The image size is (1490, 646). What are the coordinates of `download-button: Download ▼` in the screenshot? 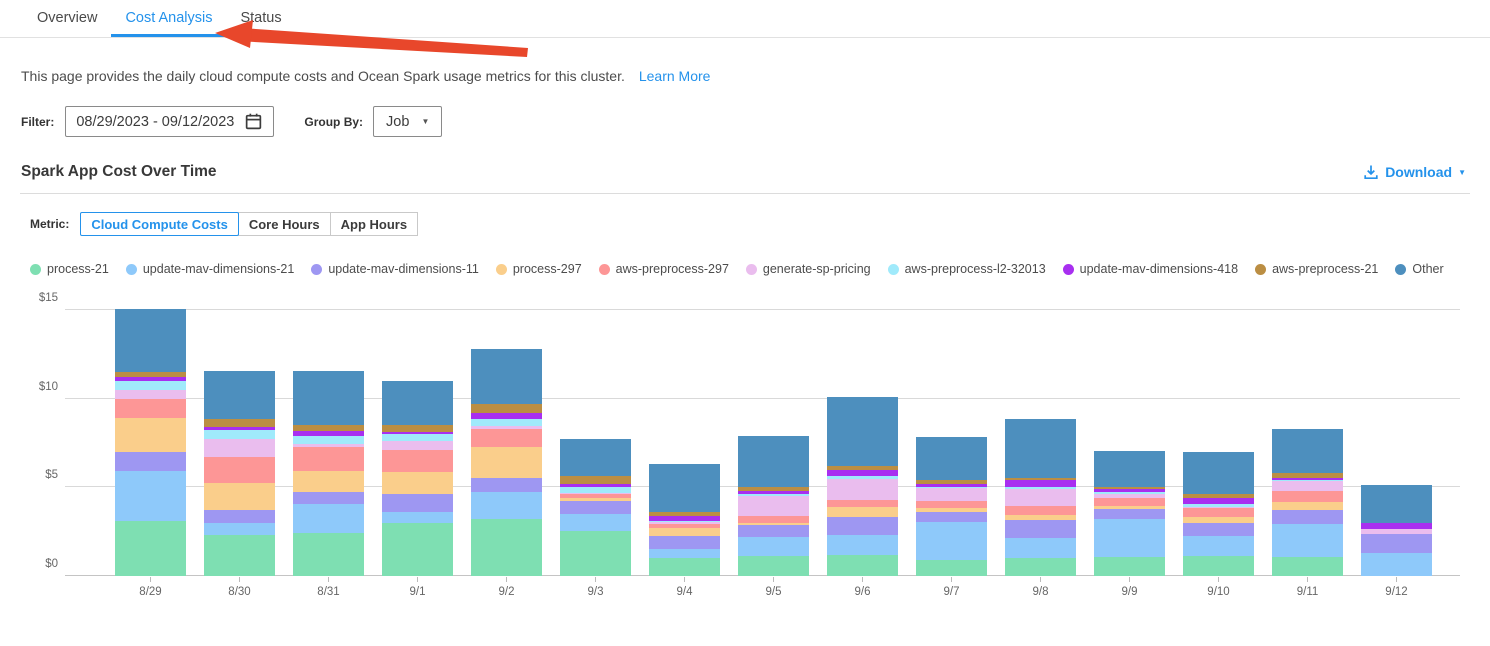 It's located at (1414, 172).